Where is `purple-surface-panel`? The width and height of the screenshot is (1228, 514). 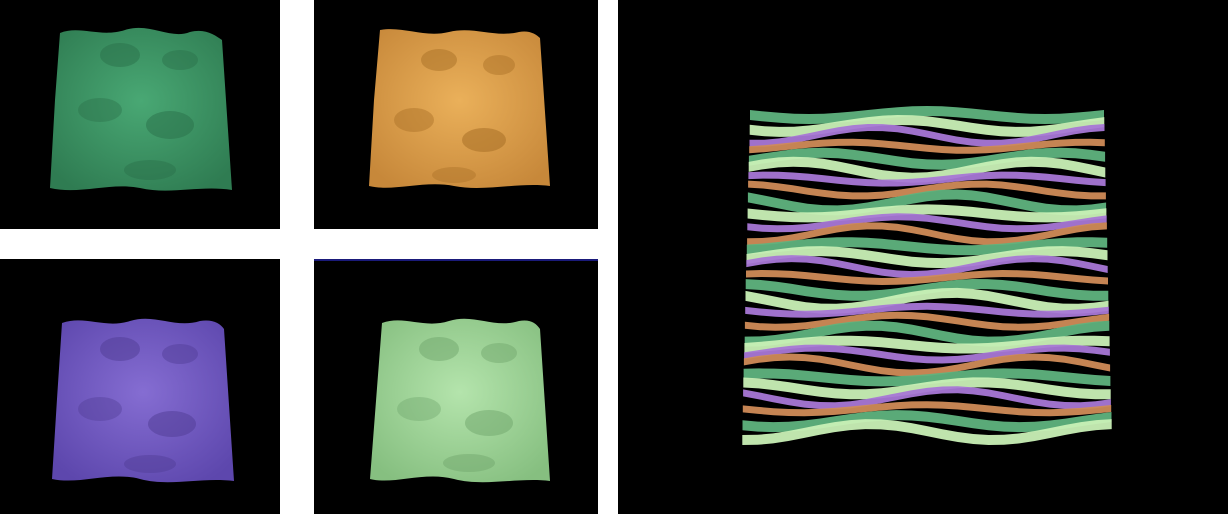
purple-surface-panel is located at coordinates (140, 386).